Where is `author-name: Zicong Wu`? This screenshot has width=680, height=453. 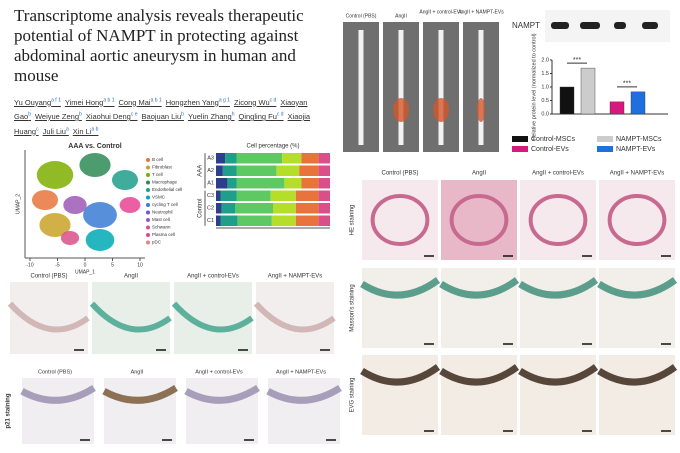 author-name: Zicong Wu is located at coordinates (251, 102).